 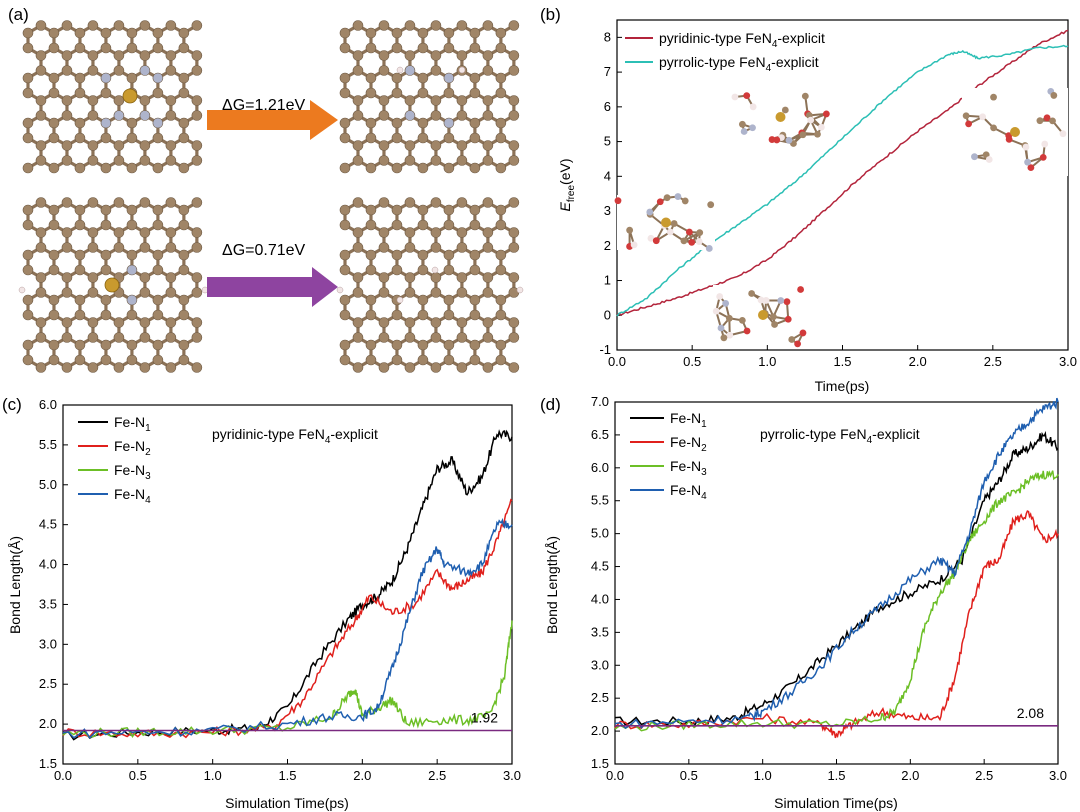 I want to click on legend-label-main: Fe-N, so click(x=685, y=418).